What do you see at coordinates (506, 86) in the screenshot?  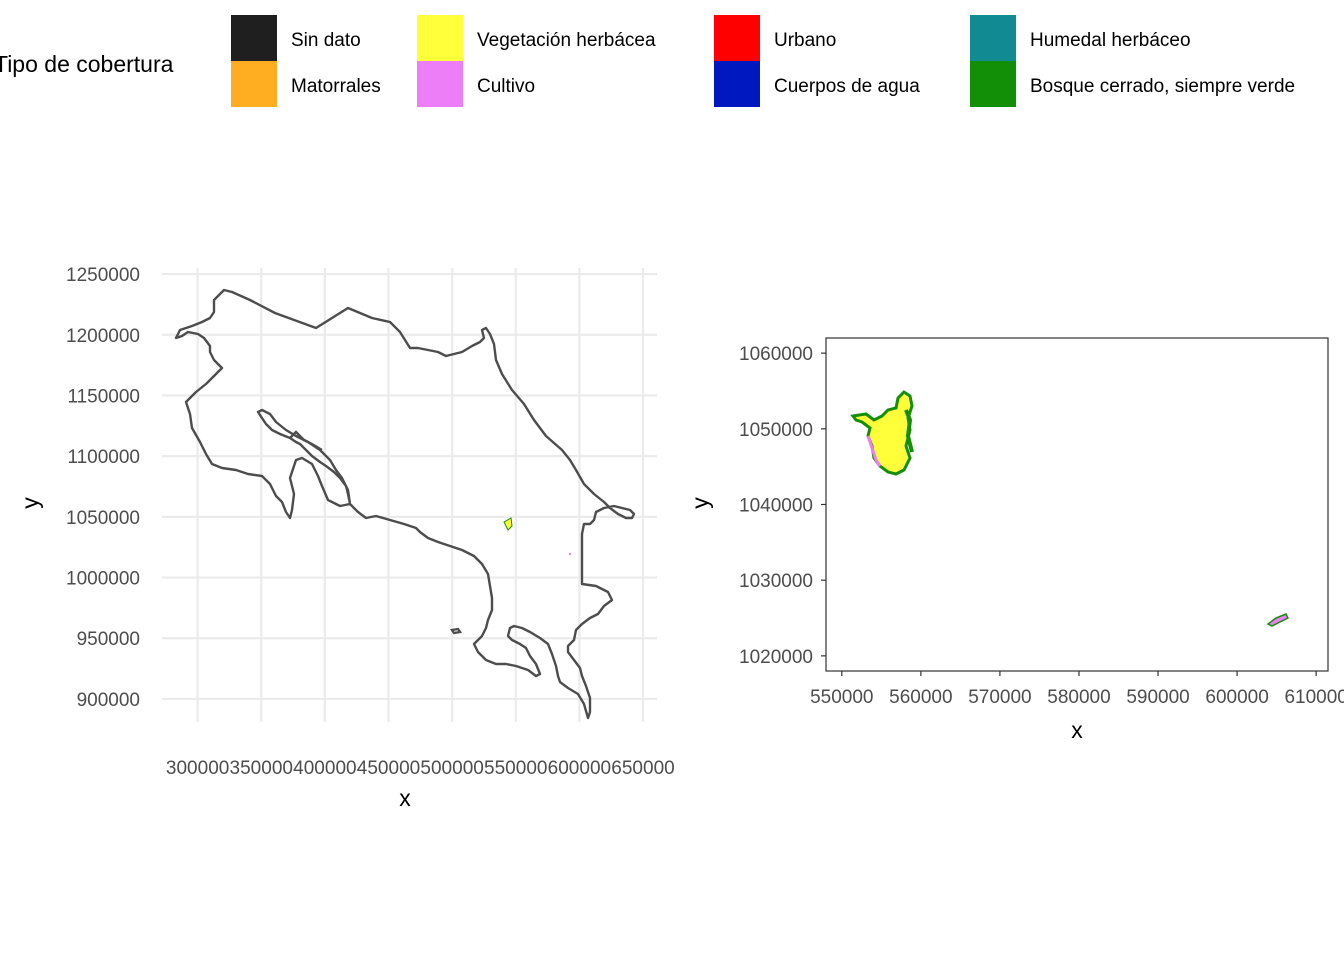 I see `legend-label-cultivo: Cultivo` at bounding box center [506, 86].